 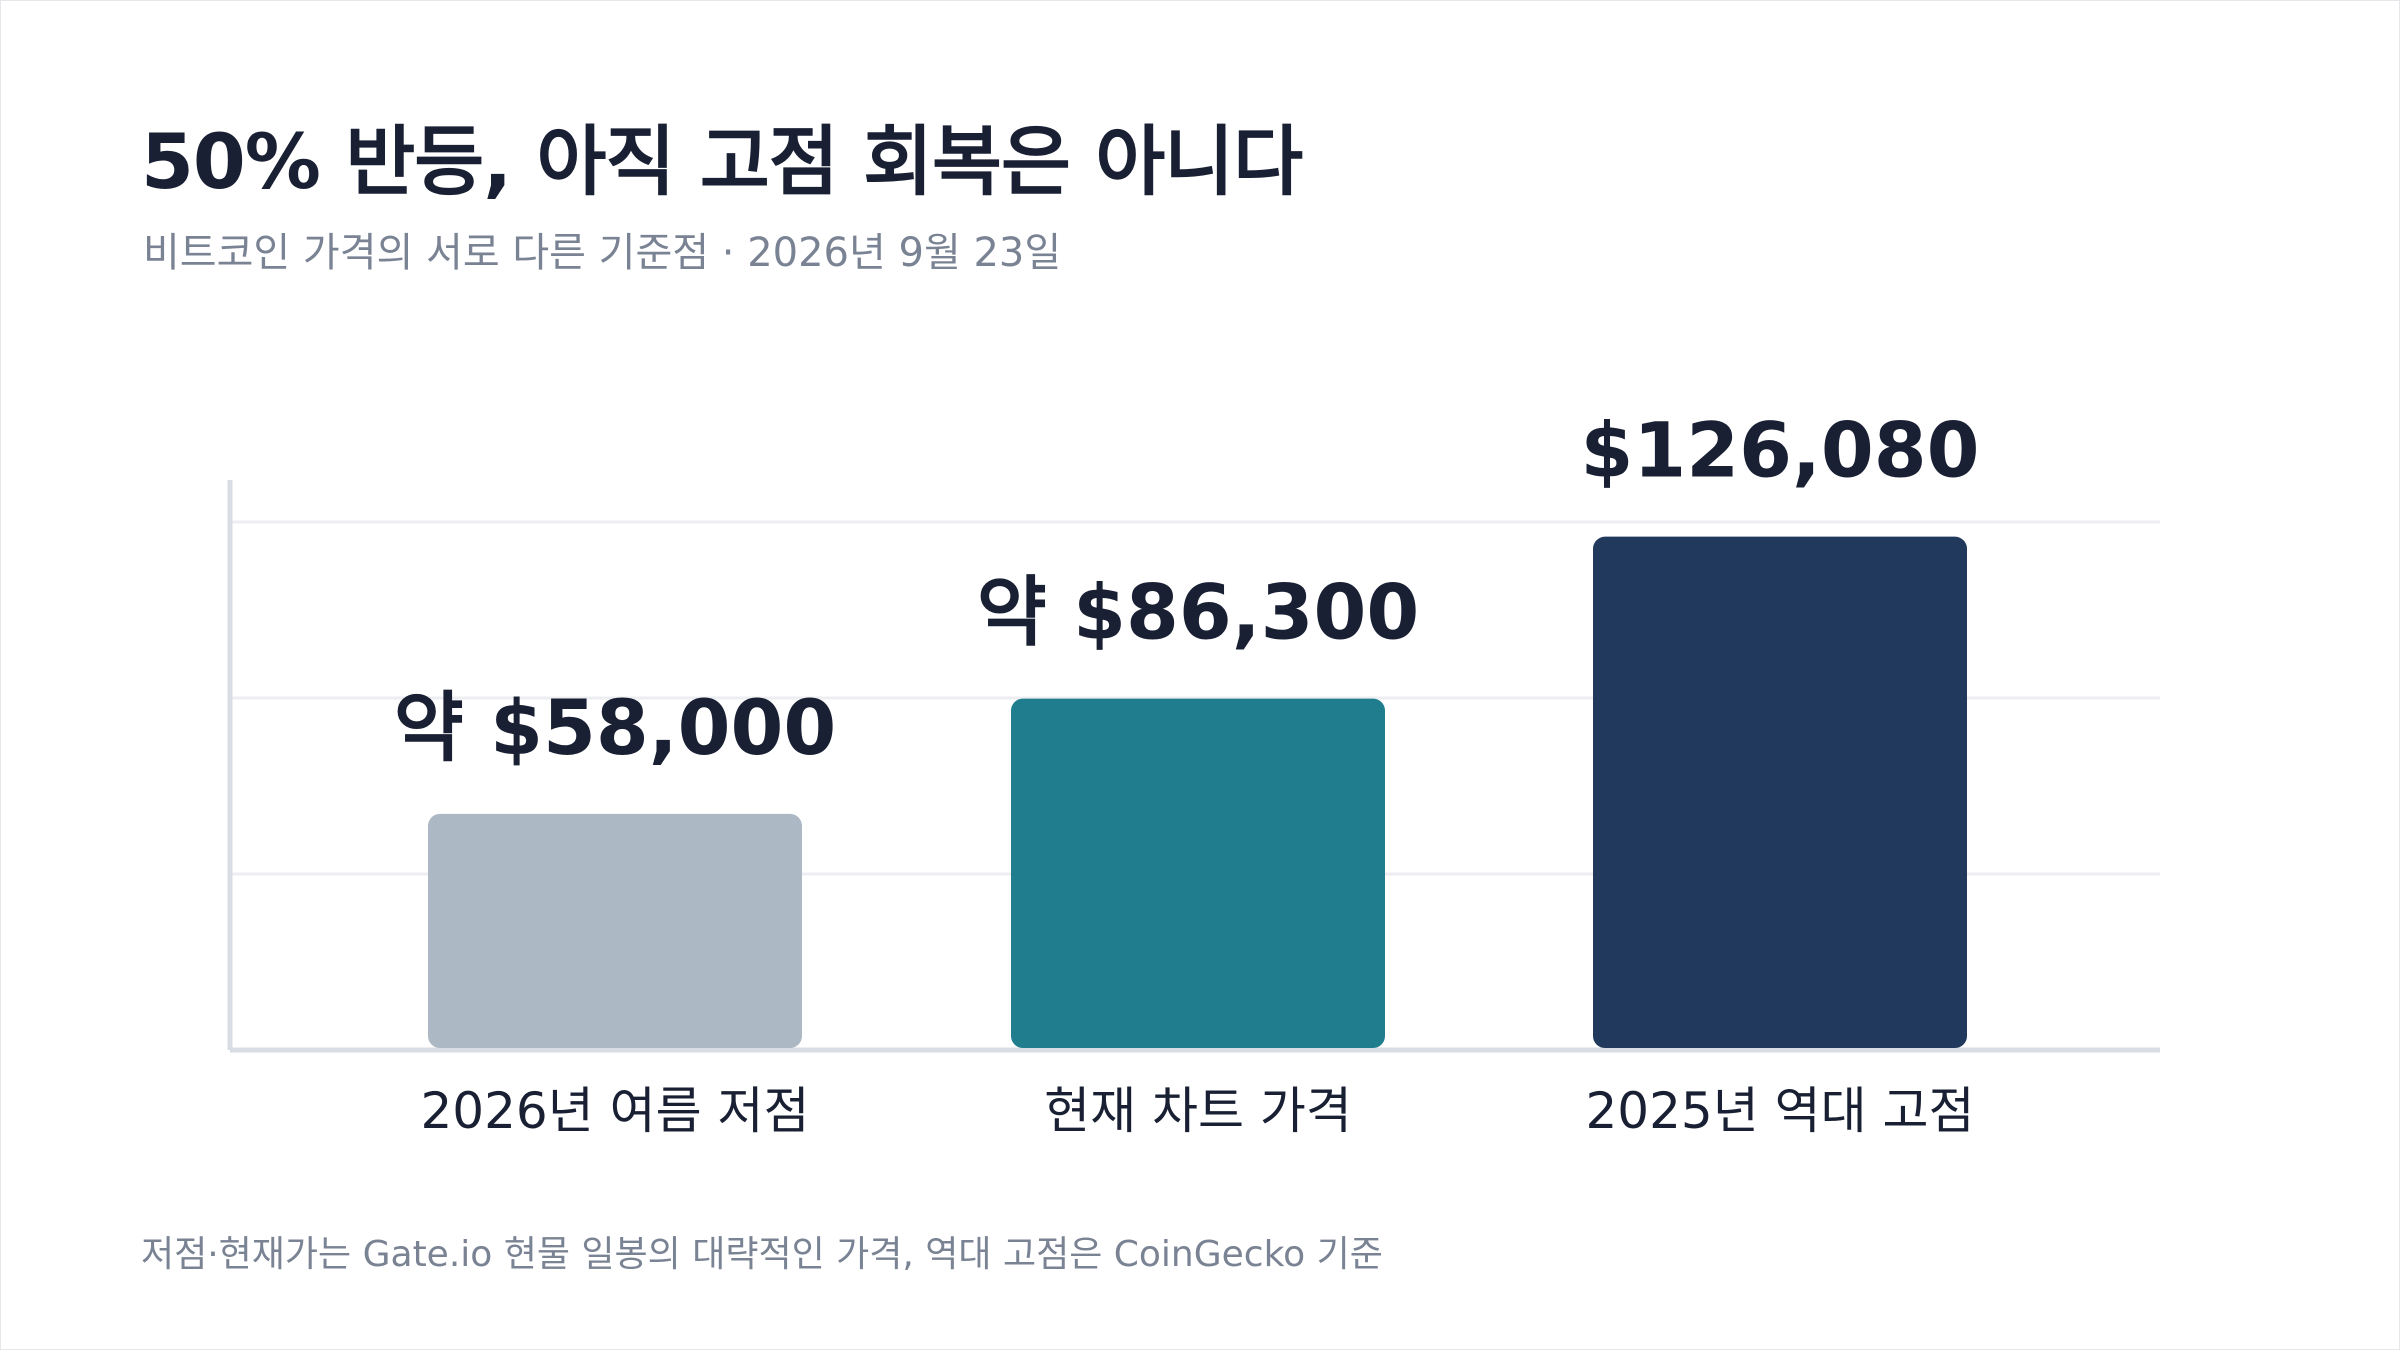 What do you see at coordinates (615, 727) in the screenshot?
I see `bar-value-label: 약 $58,000` at bounding box center [615, 727].